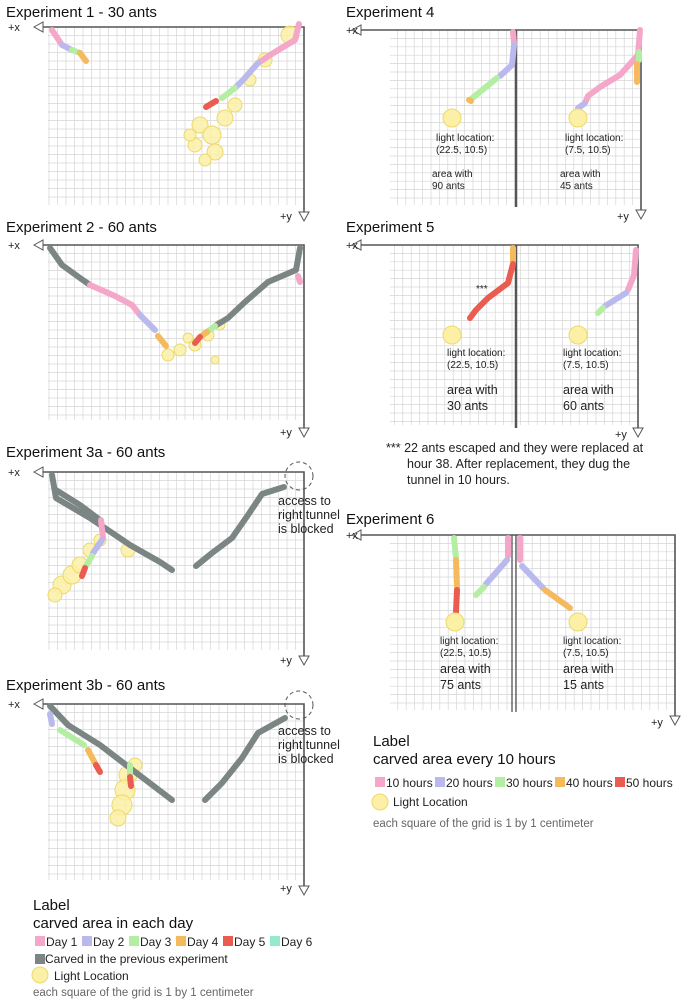 Image resolution: width=682 pixels, height=1000 pixels. What do you see at coordinates (81, 12) in the screenshot?
I see `panel-title: Experiment 1 - 30 ants` at bounding box center [81, 12].